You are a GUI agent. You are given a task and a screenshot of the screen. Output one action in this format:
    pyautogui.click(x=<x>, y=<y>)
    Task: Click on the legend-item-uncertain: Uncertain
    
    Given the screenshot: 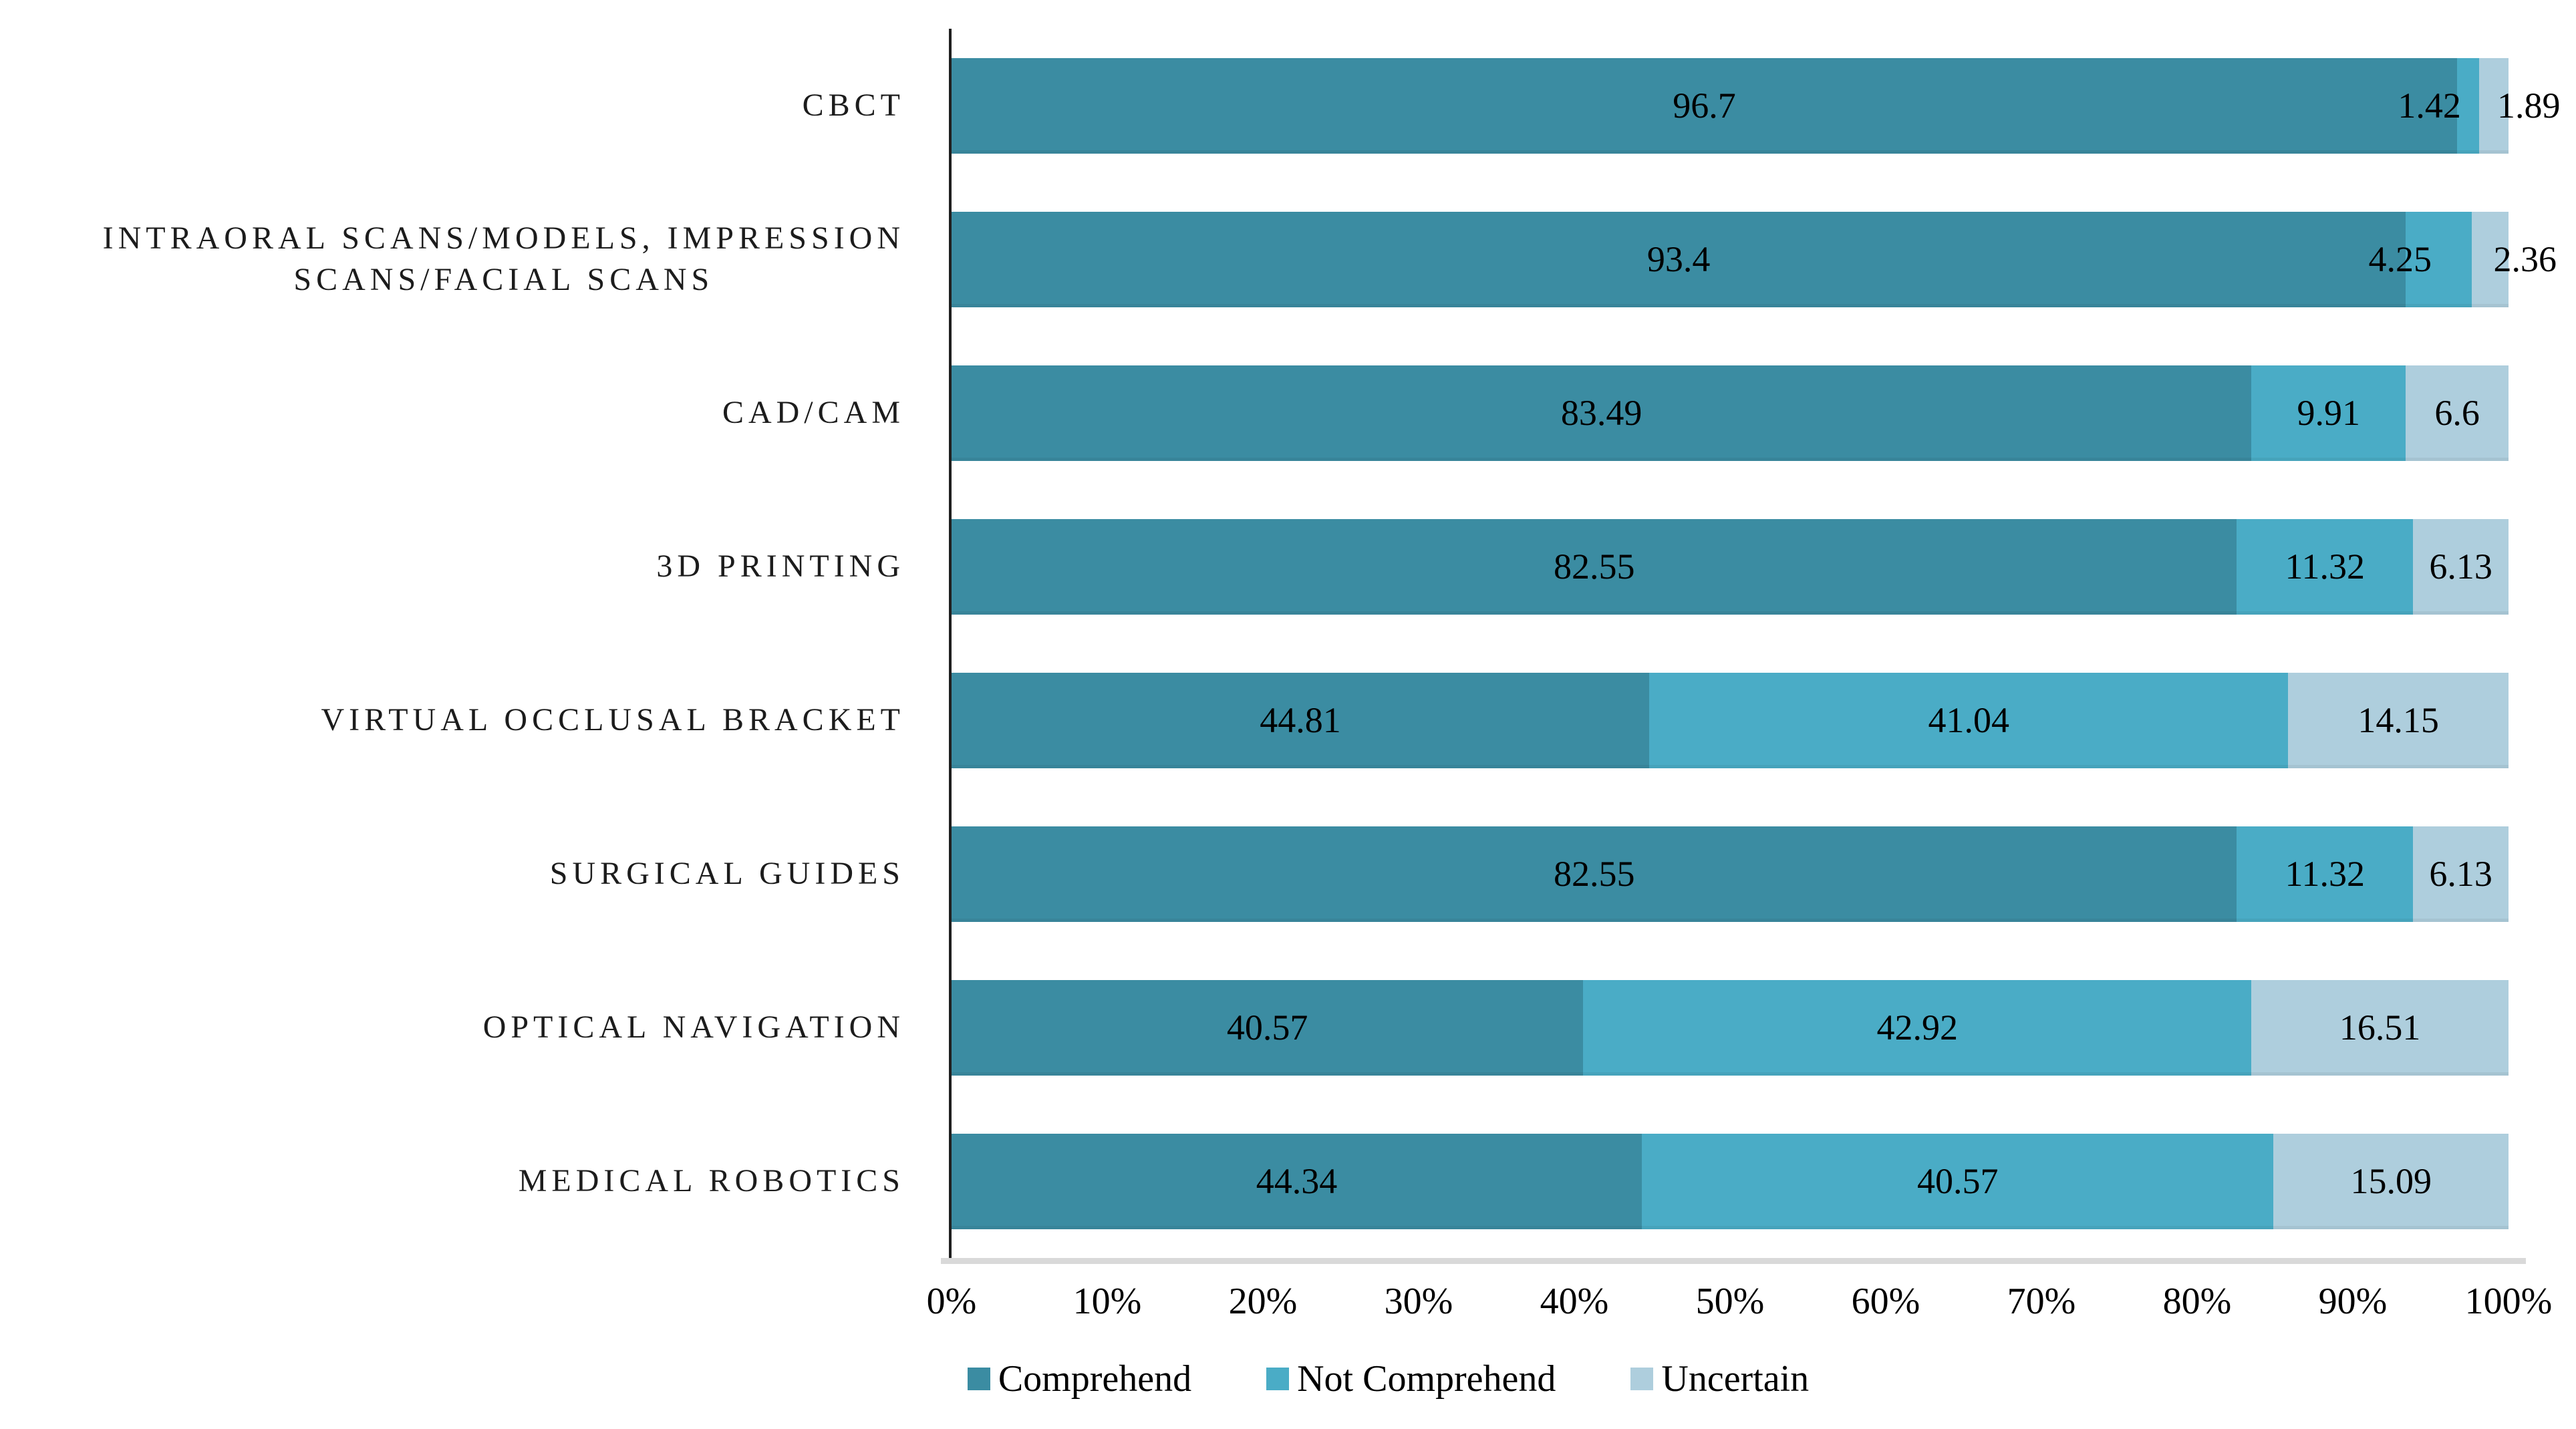 What is the action you would take?
    pyautogui.click(x=1719, y=1379)
    